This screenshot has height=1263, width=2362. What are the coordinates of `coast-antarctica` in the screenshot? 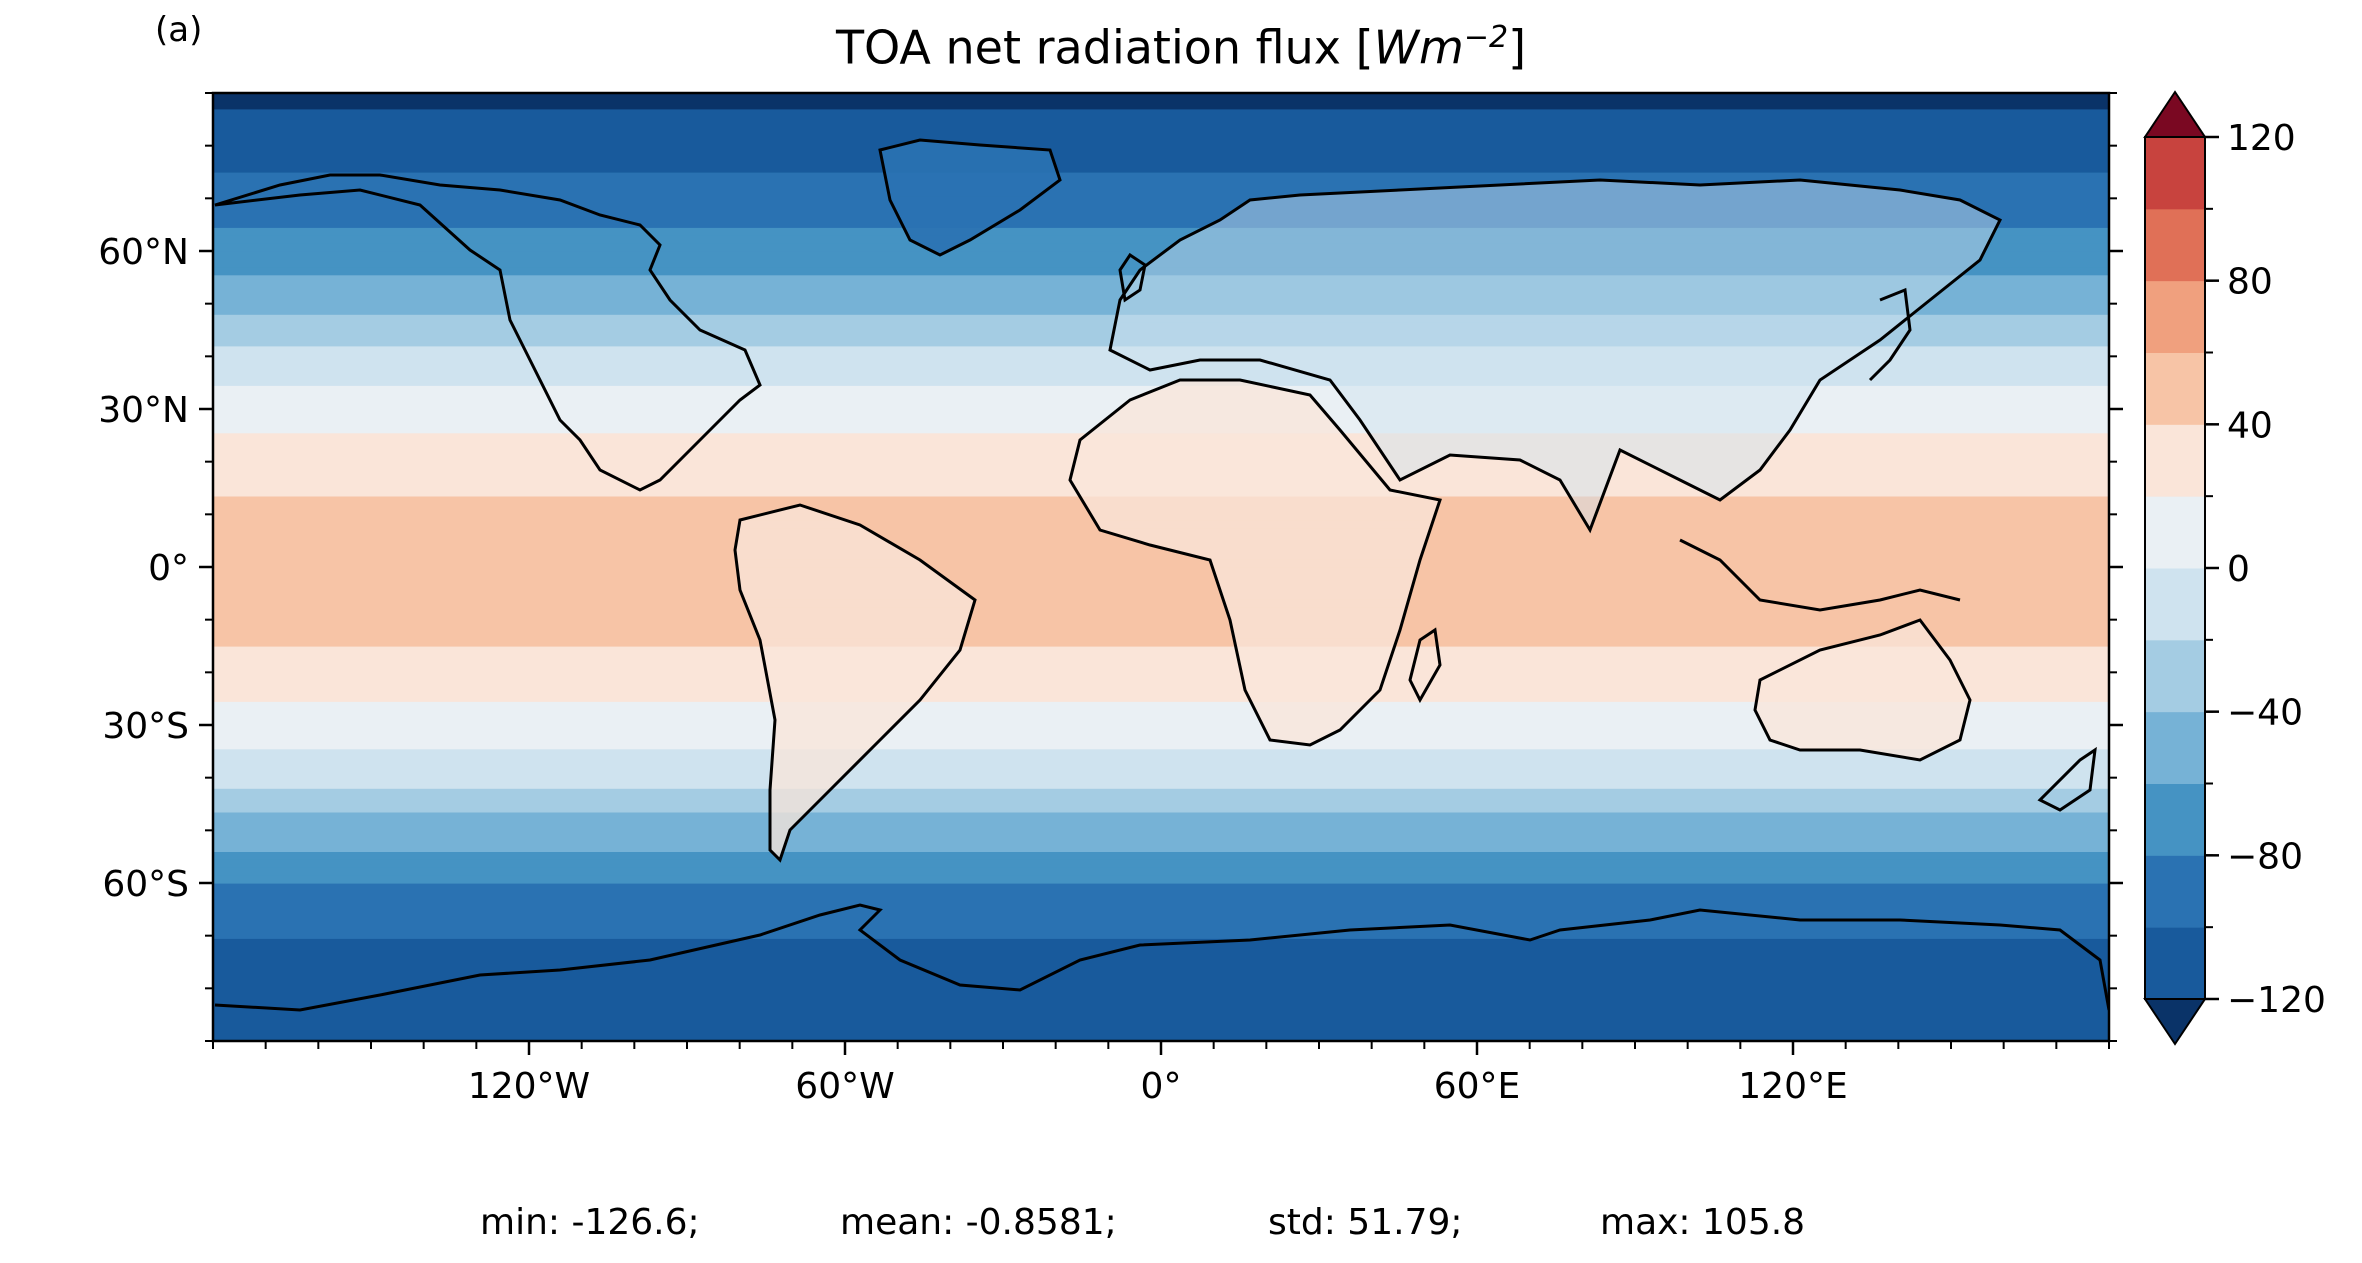 It's located at (1161, 957).